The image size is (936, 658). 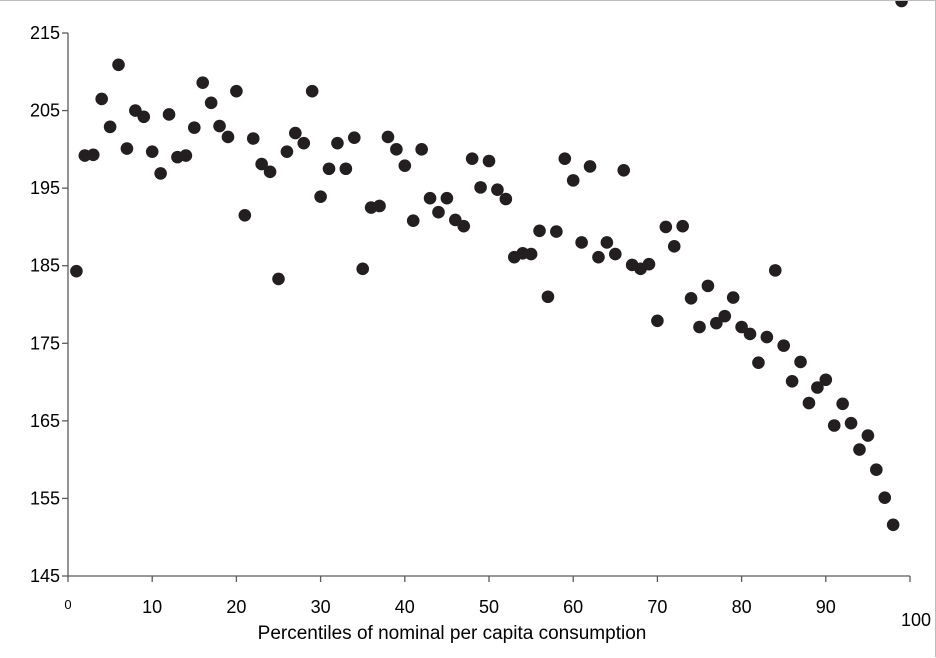 What do you see at coordinates (321, 607) in the screenshot?
I see `x-tick-label: 30` at bounding box center [321, 607].